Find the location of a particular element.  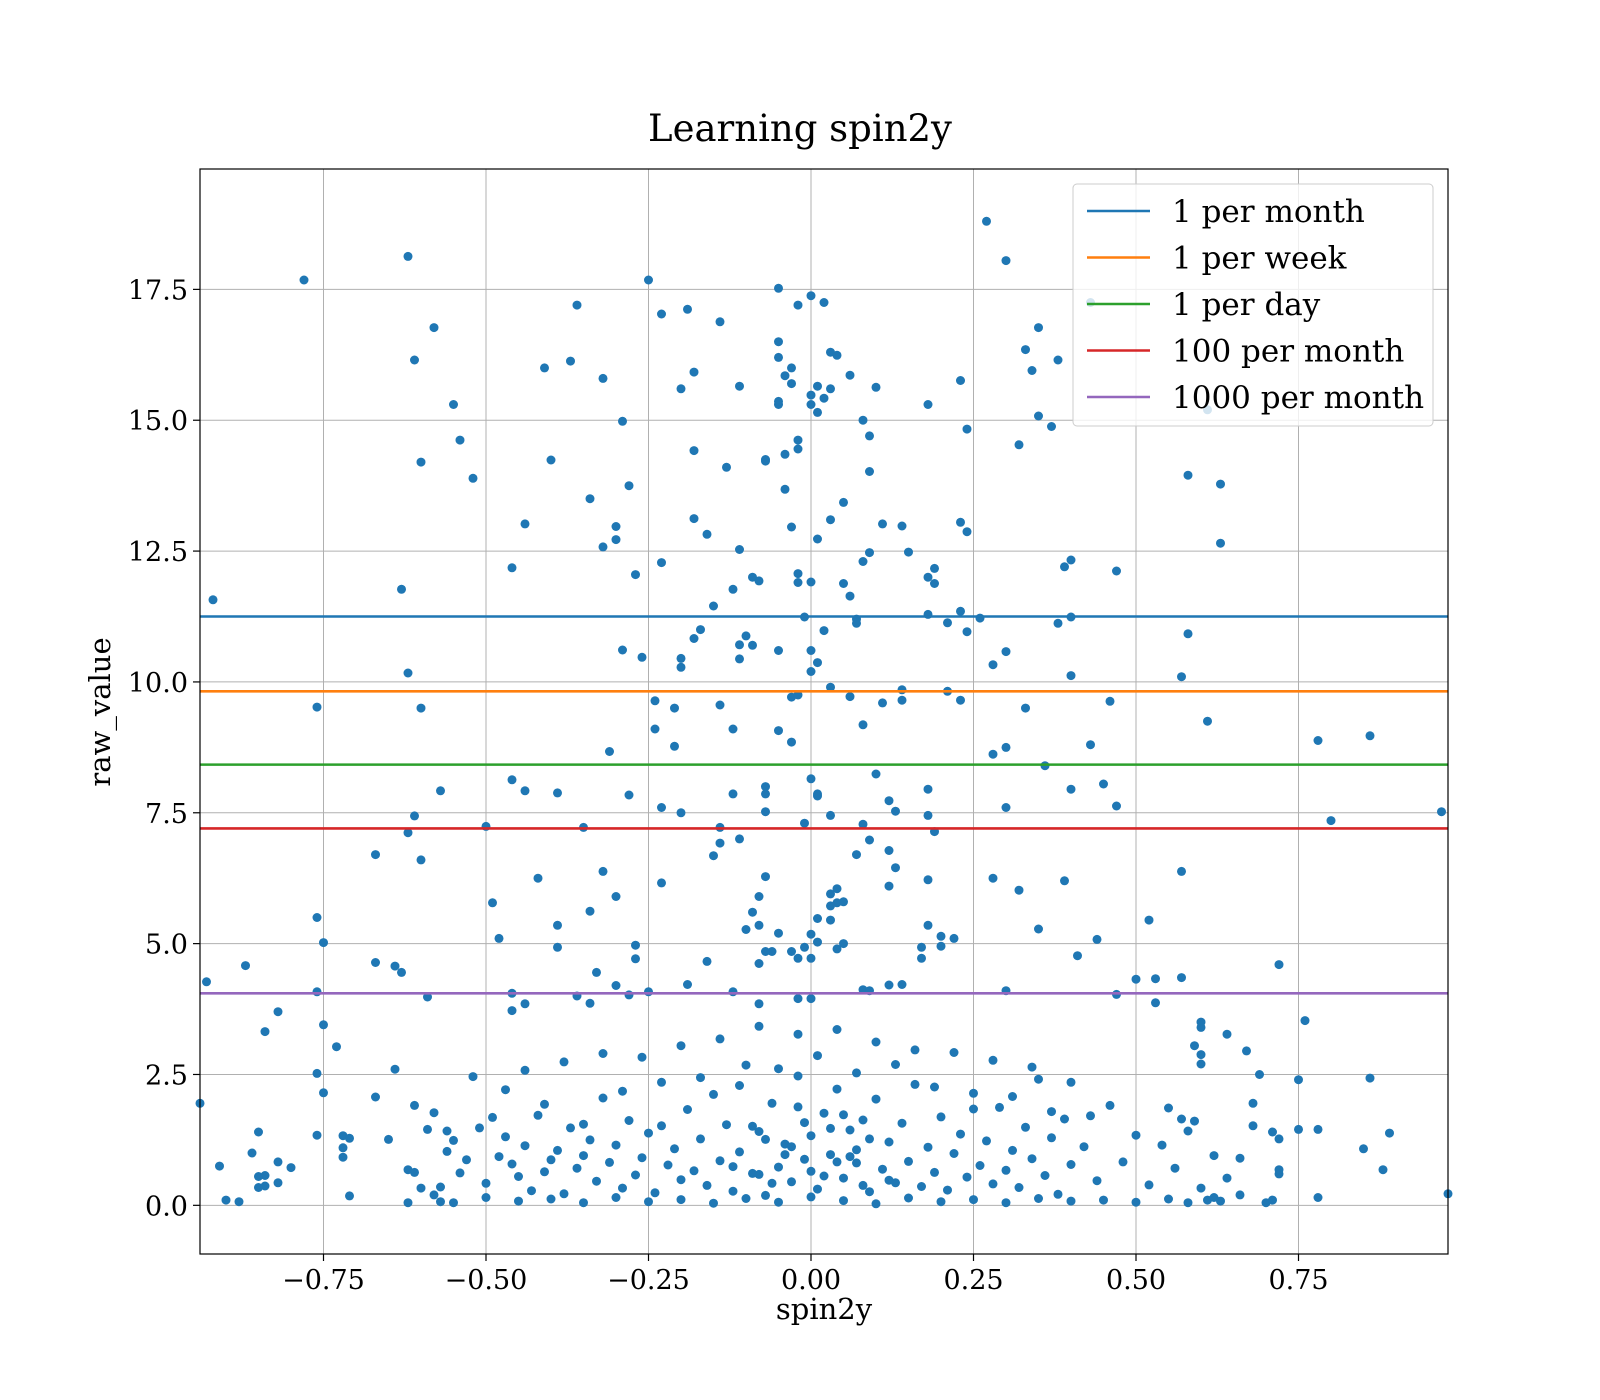

y-tick-label: 0.0 is located at coordinates (166, 1206).